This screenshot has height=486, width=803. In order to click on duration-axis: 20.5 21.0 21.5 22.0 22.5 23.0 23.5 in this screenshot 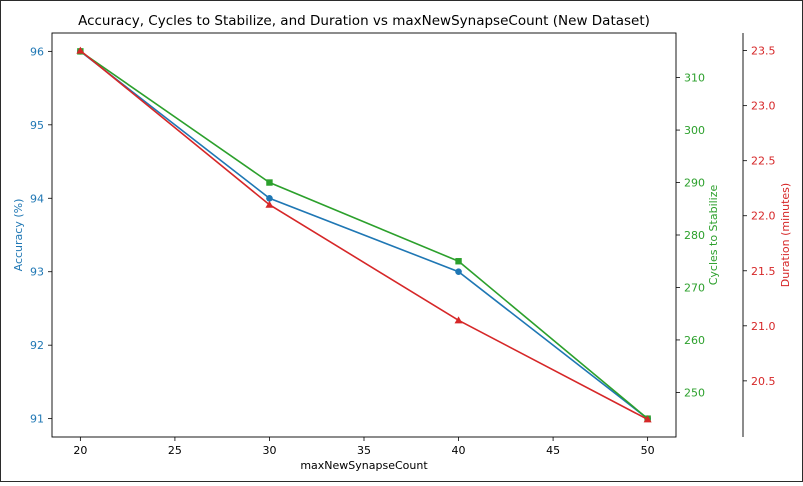, I will do `click(759, 216)`.